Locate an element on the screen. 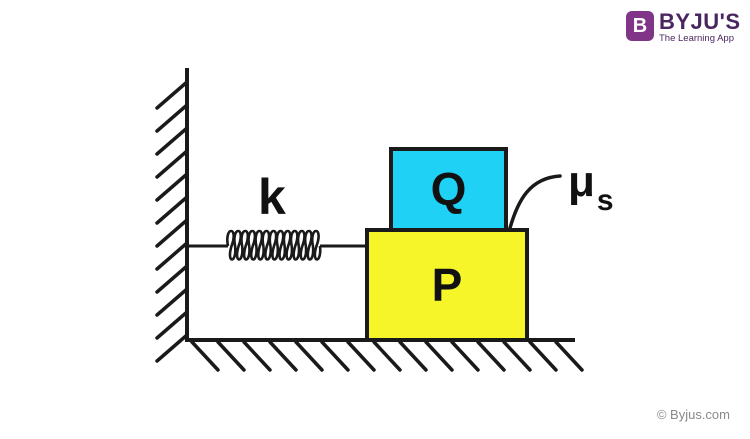 The width and height of the screenshot is (750, 439). brand-logo: B BYJU'S The Learning App is located at coordinates (685, 28).